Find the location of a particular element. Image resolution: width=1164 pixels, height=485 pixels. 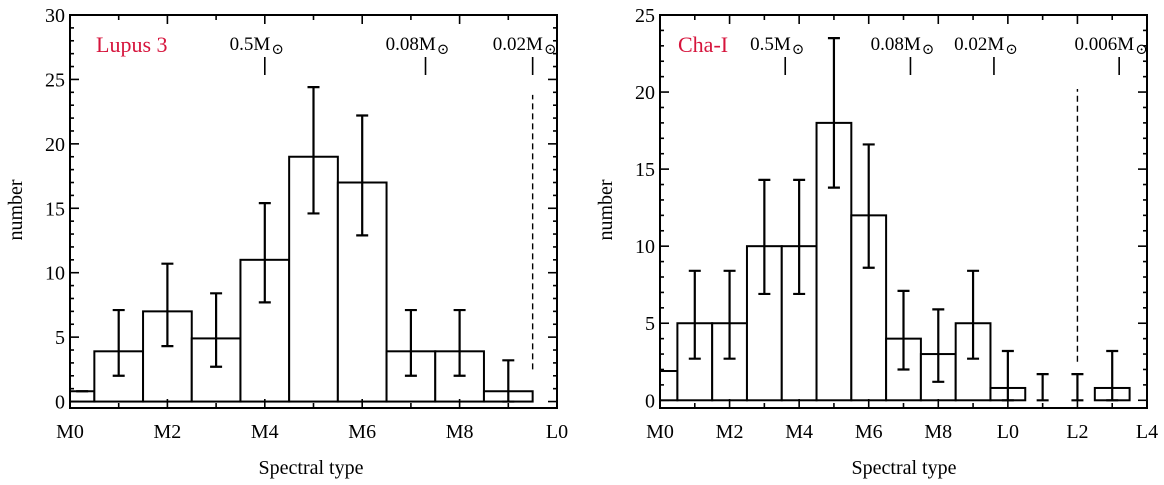

panel-title: Lupus 3 is located at coordinates (132, 44).